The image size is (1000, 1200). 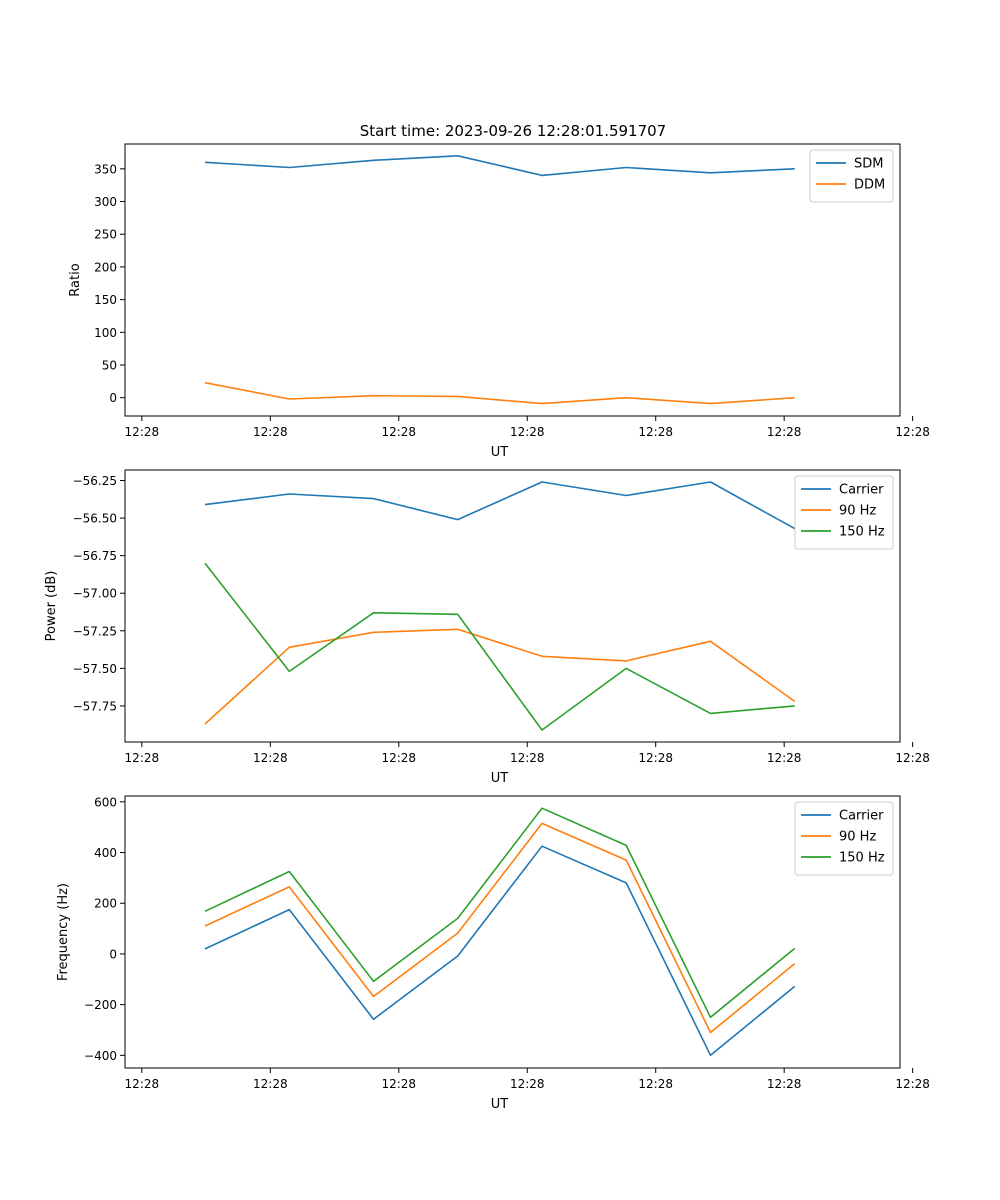 I want to click on y-tick-label: 400, so click(x=105, y=853).